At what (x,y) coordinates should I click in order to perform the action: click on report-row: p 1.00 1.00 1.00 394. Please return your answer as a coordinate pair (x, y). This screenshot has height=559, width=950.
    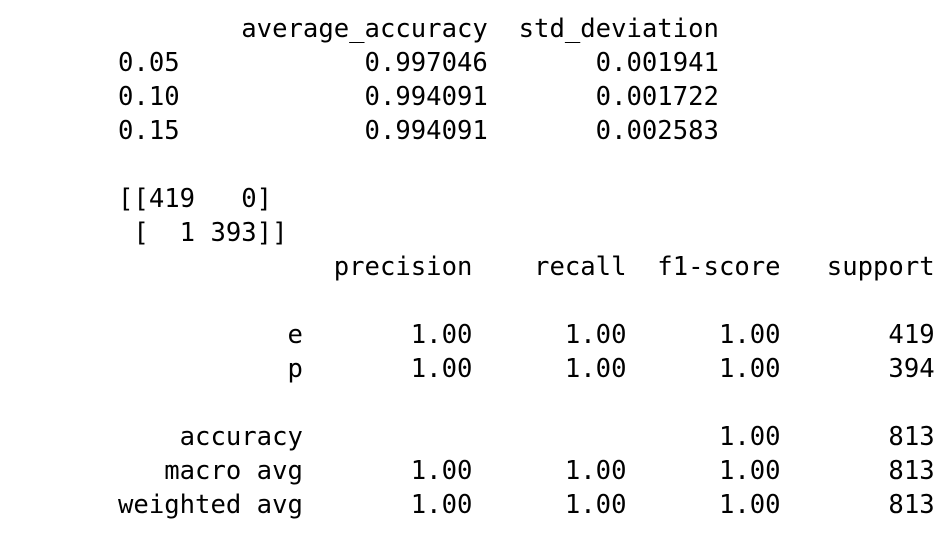
    Looking at the image, I should click on (526, 369).